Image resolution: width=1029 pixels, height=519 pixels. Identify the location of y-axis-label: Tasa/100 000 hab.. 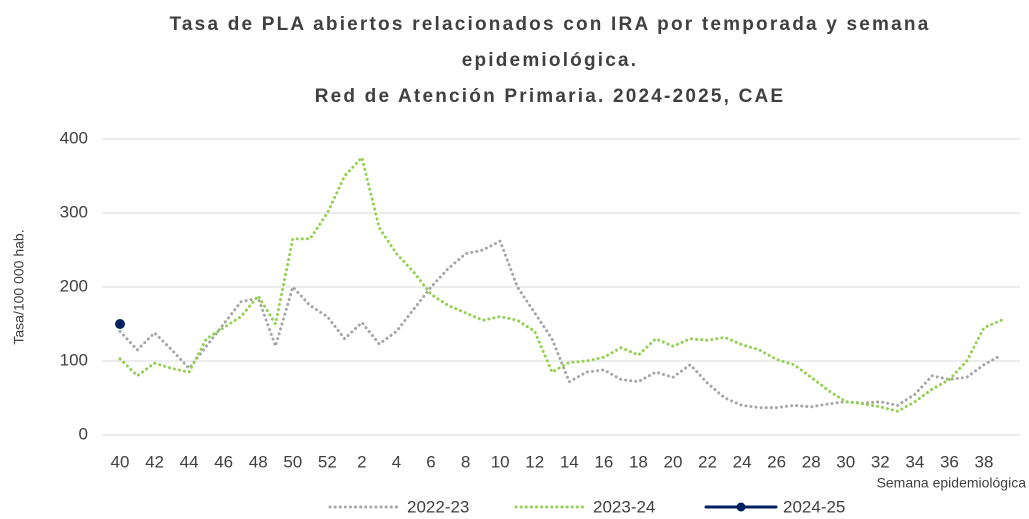
(19, 286).